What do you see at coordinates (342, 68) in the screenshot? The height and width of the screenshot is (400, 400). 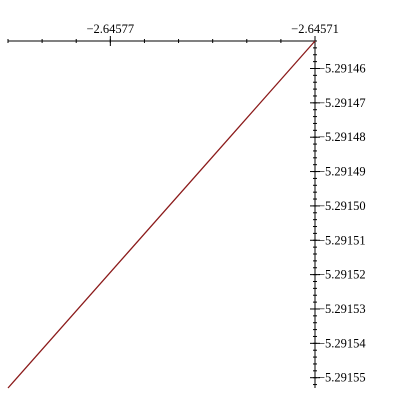 I see `y-tick-label: −5.29146` at bounding box center [342, 68].